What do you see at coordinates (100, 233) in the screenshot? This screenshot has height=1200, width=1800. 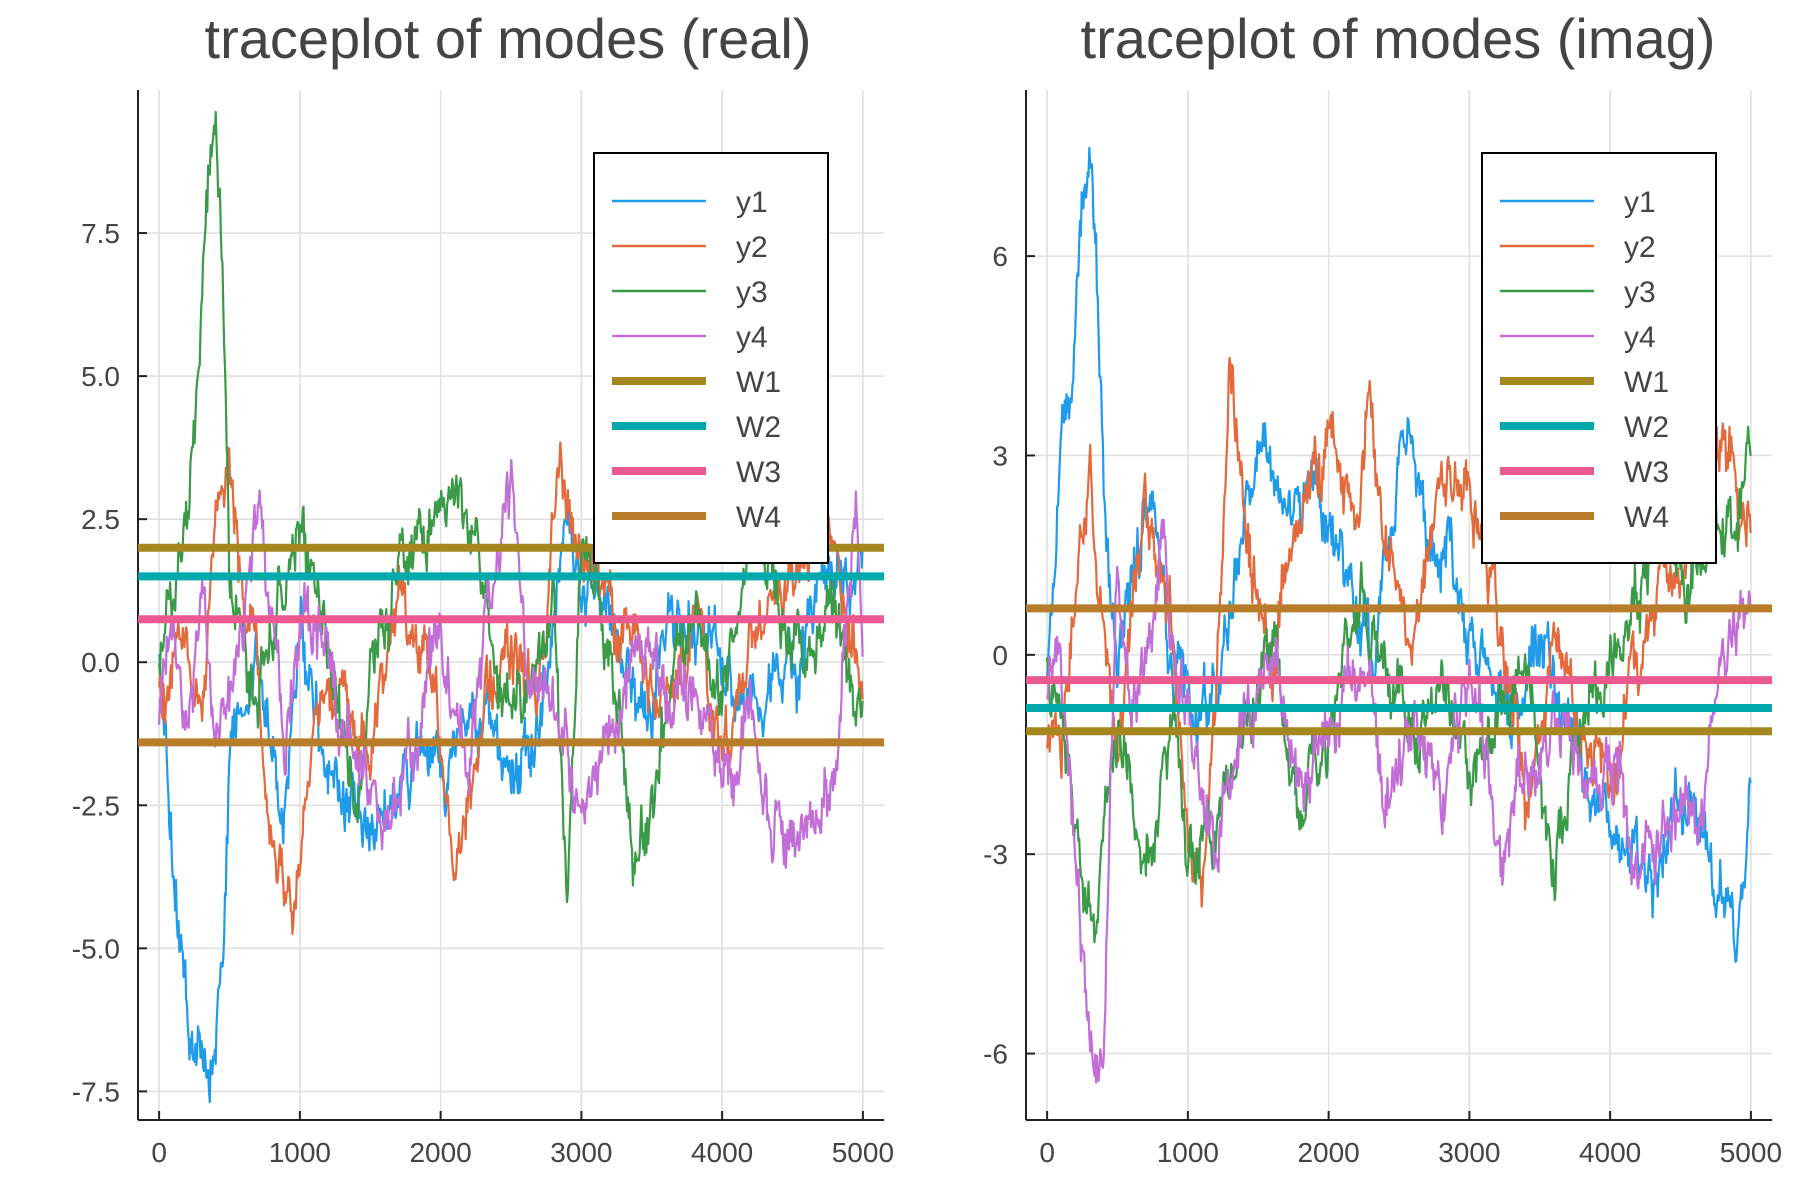 I see `y-tick-label: 7.5` at bounding box center [100, 233].